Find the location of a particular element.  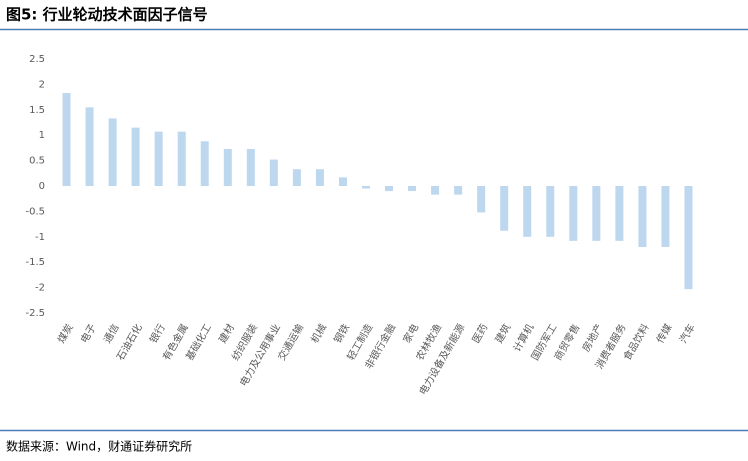

x-tick-label: 传媒 is located at coordinates (664, 333).